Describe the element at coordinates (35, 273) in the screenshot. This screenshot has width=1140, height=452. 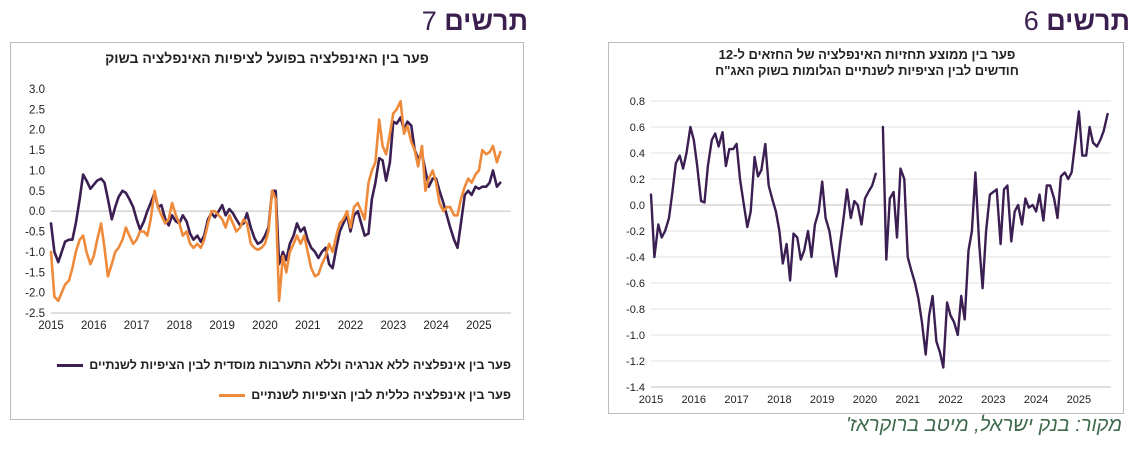
I see `y-tick-label: -1.5` at that location.